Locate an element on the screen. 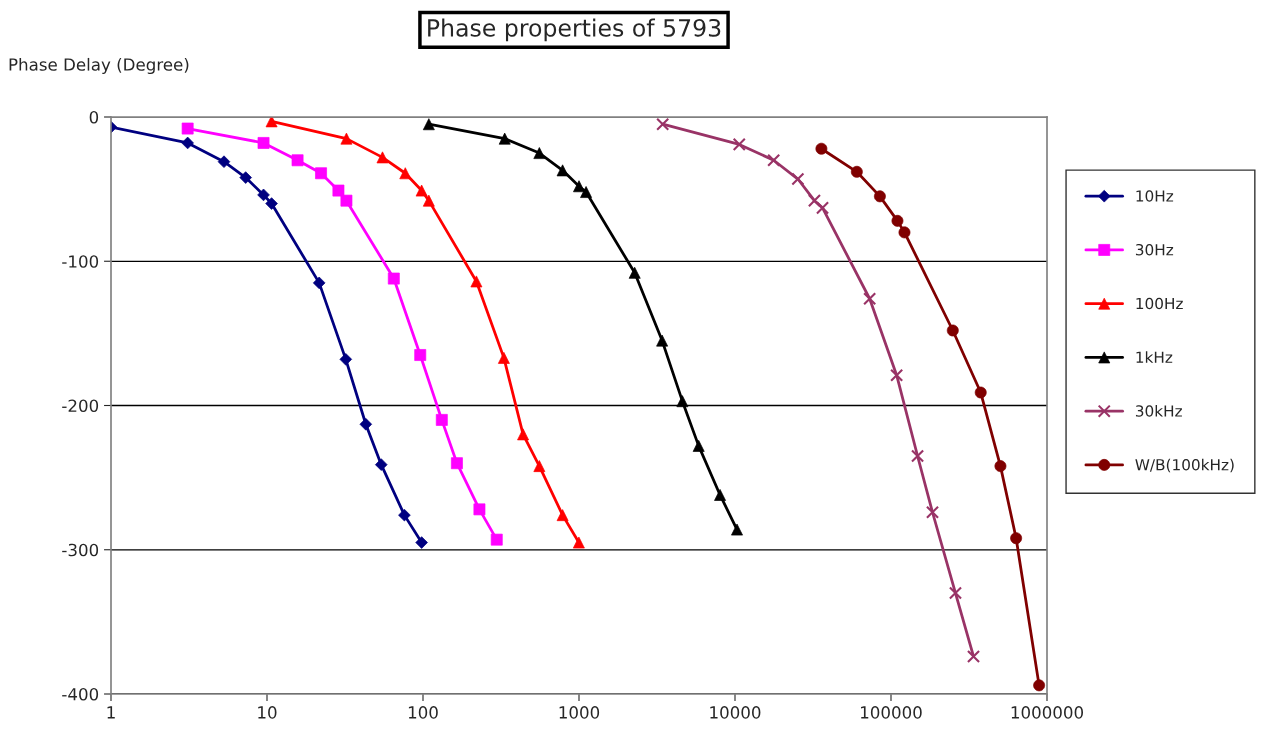 This screenshot has width=1284, height=729. x-tick-label: 10 is located at coordinates (267, 712).